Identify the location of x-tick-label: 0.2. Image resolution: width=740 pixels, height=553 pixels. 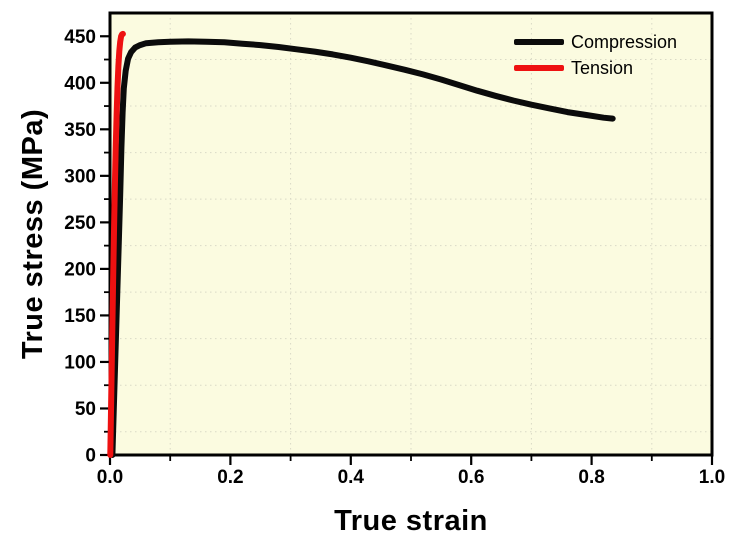
(230, 477).